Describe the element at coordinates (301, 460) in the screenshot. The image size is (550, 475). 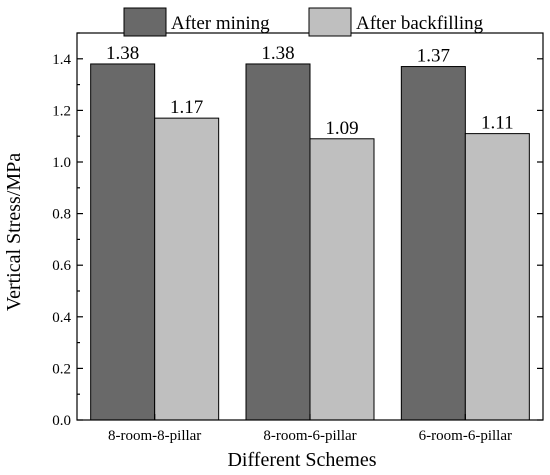
I see `x-axis-title: Different Schemes` at that location.